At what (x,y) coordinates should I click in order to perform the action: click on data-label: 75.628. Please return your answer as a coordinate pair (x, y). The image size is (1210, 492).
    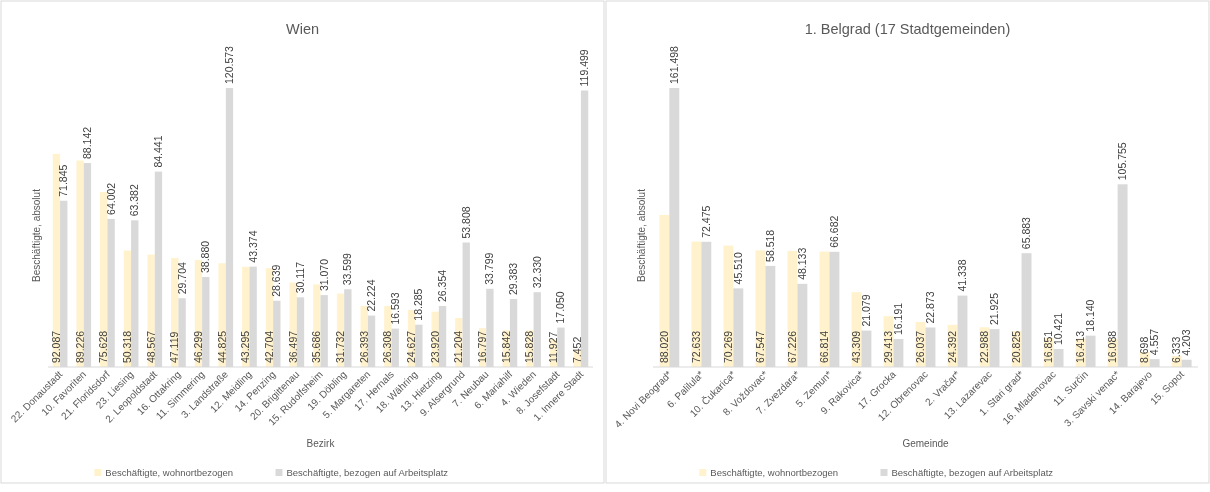
    Looking at the image, I should click on (103, 346).